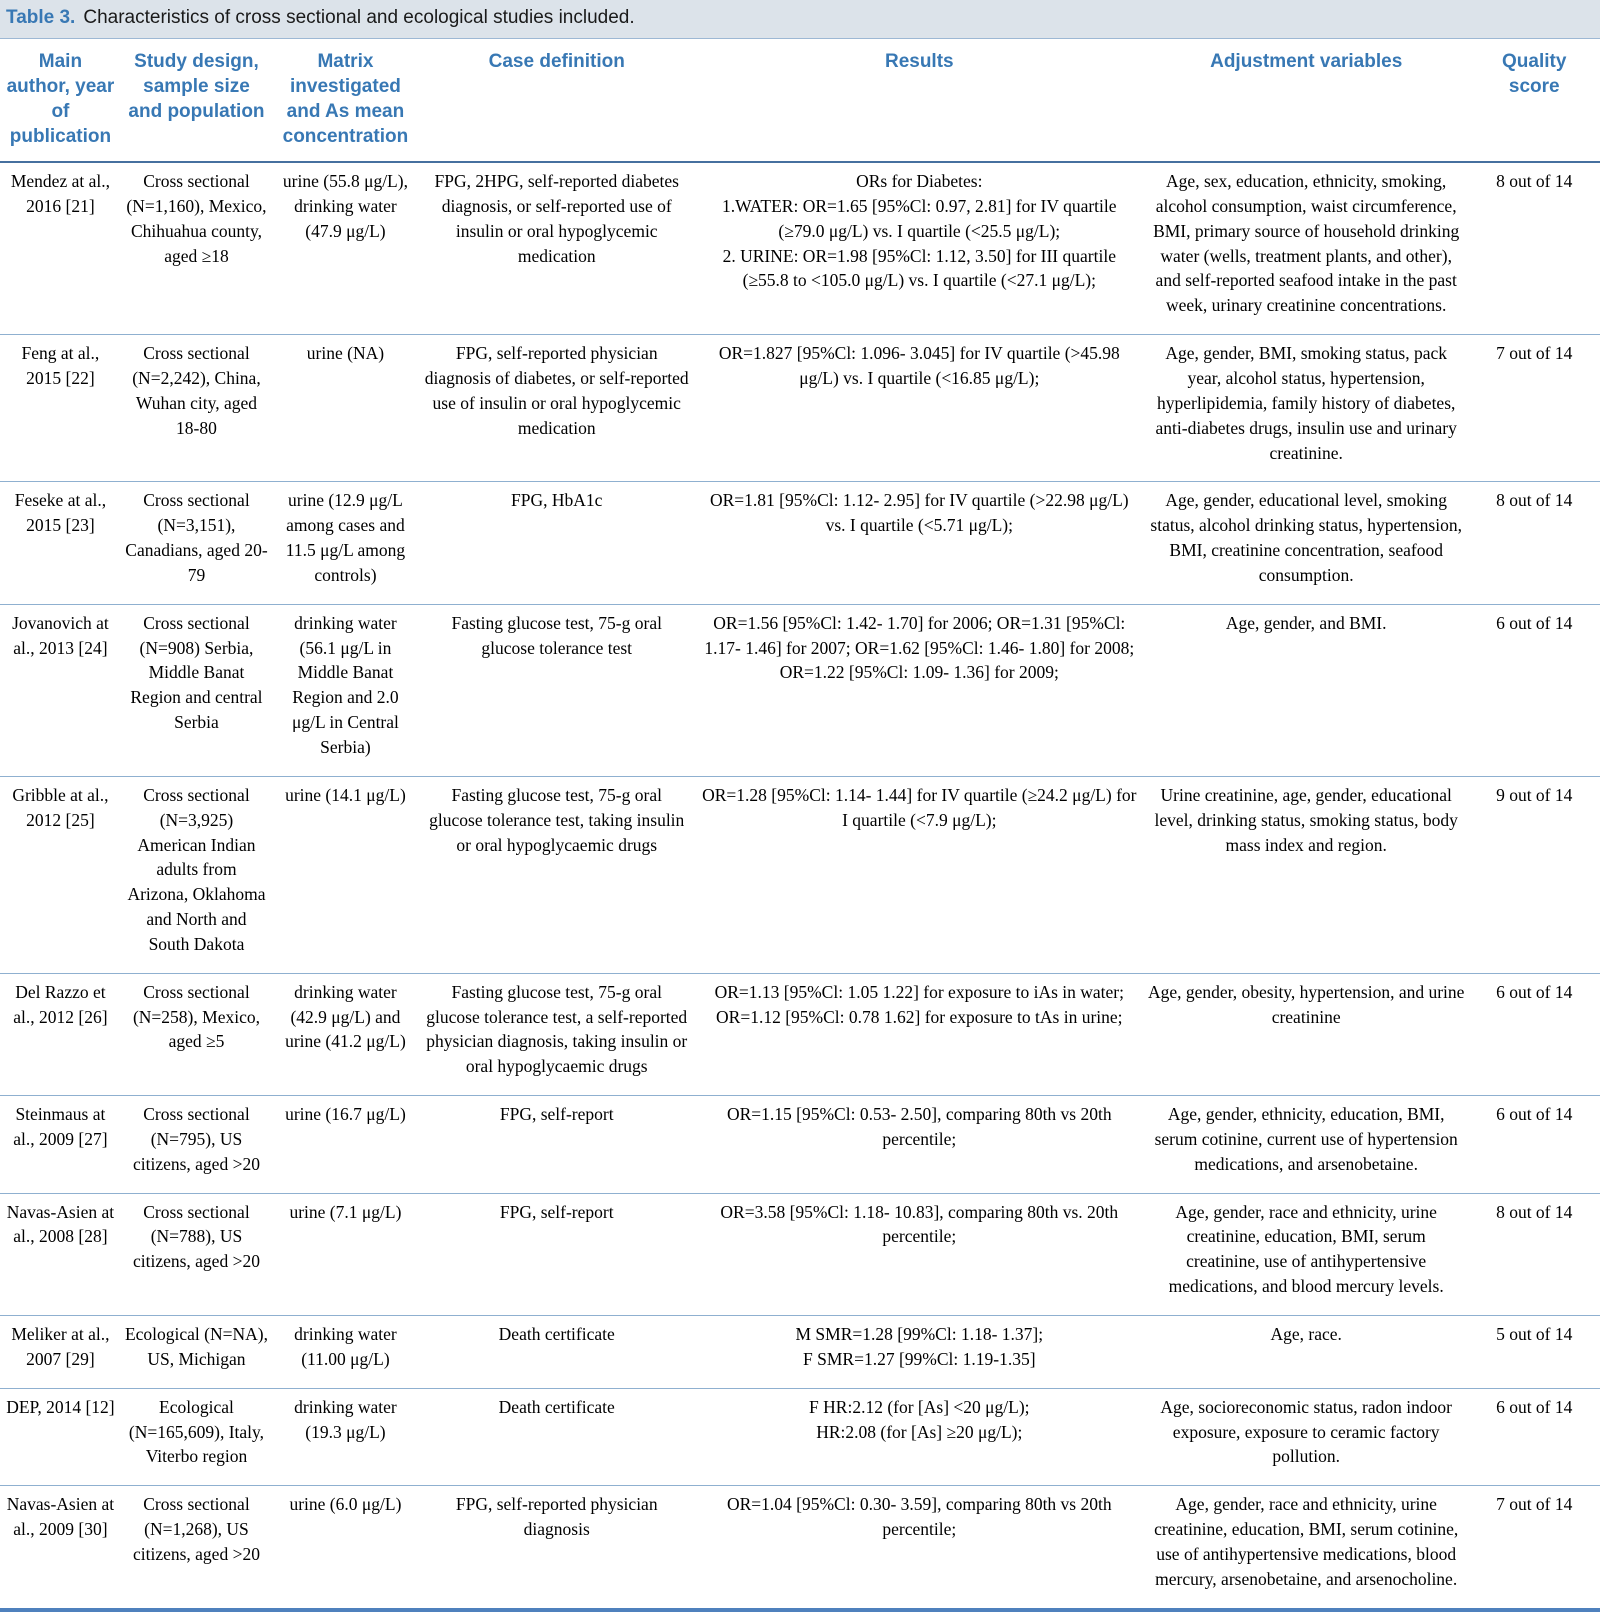 The width and height of the screenshot is (1600, 1612). Describe the element at coordinates (60, 408) in the screenshot. I see `cell-author: Feng at al., 2015 [22]` at that location.